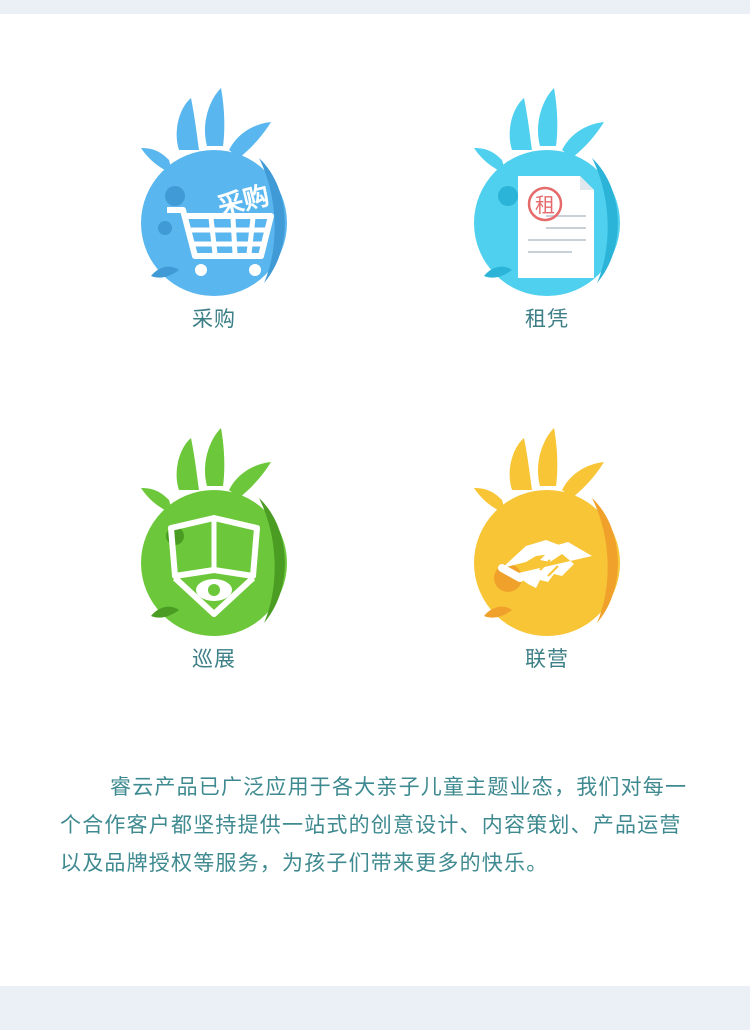 Image resolution: width=750 pixels, height=1030 pixels. Describe the element at coordinates (545, 205) in the screenshot. I see `rental-stamp-text: 租` at that location.